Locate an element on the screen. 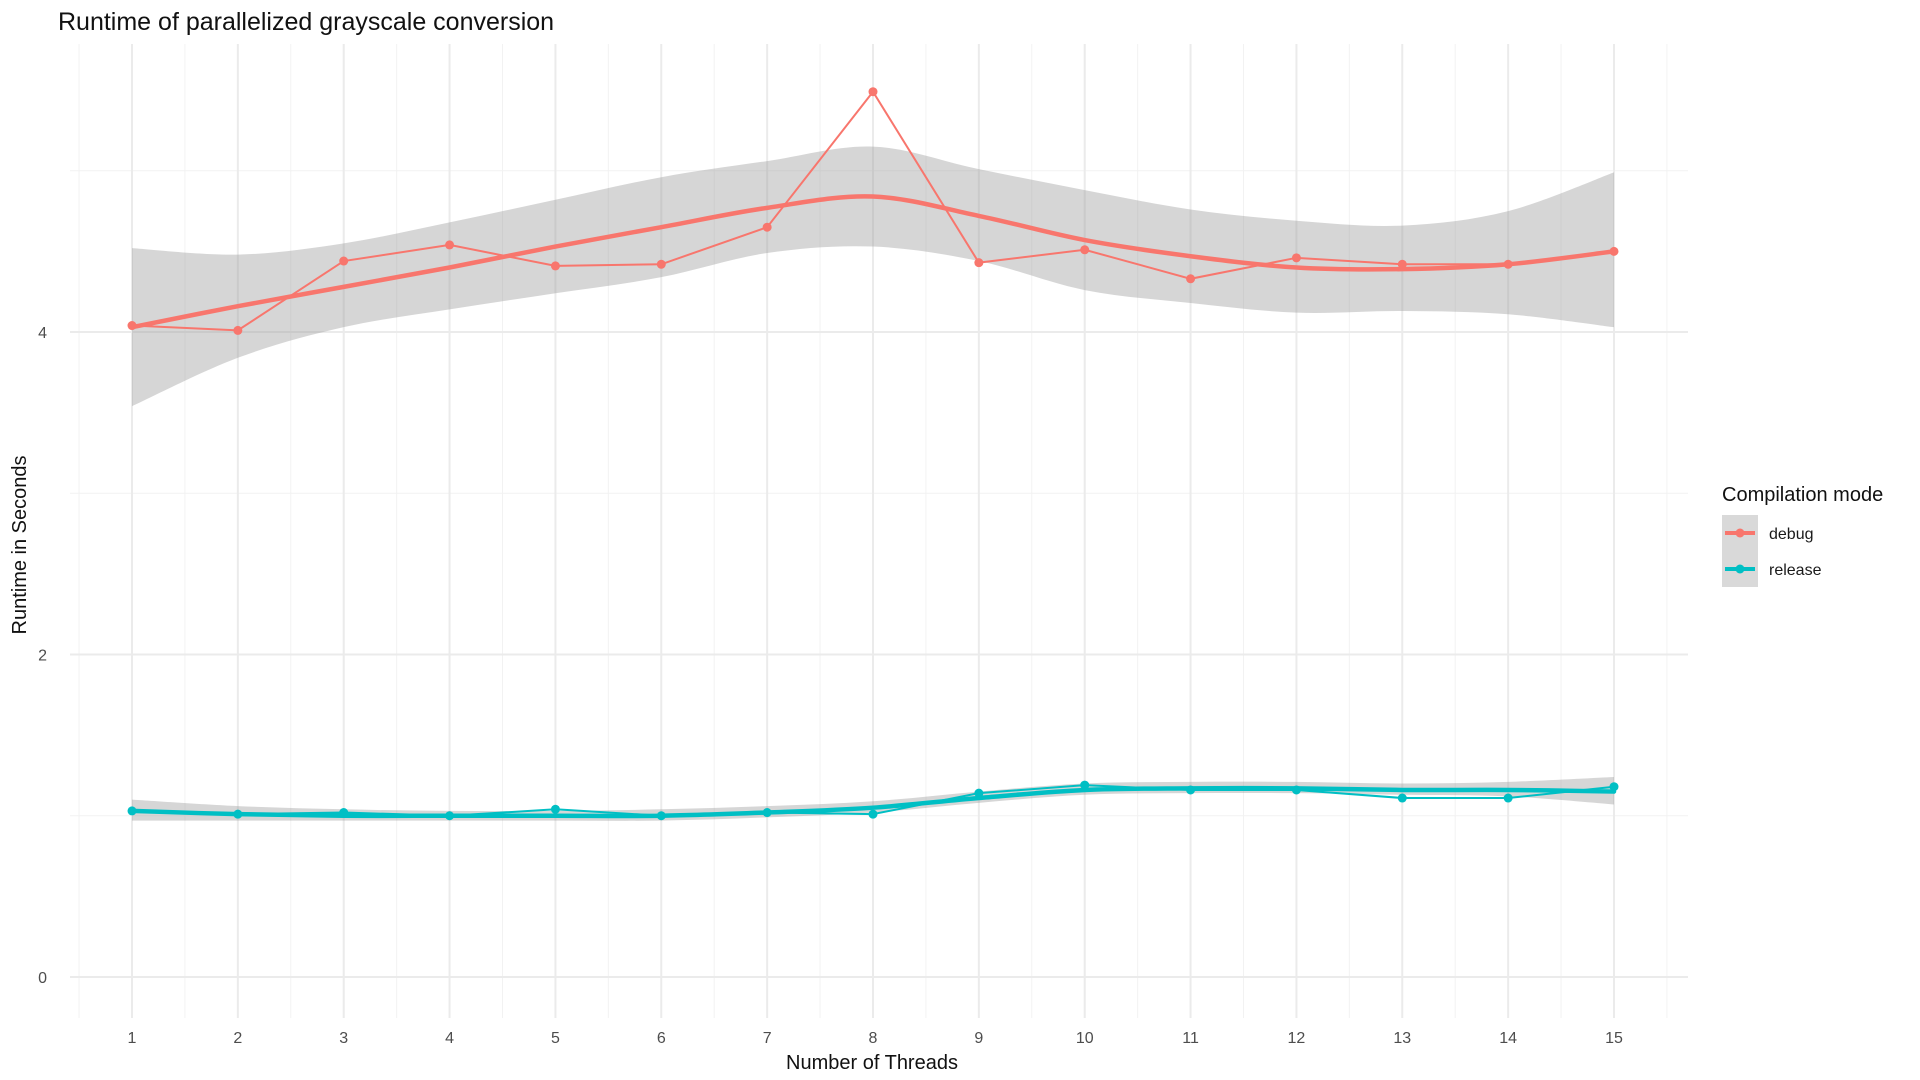  legend-label-release: release is located at coordinates (1795, 570).